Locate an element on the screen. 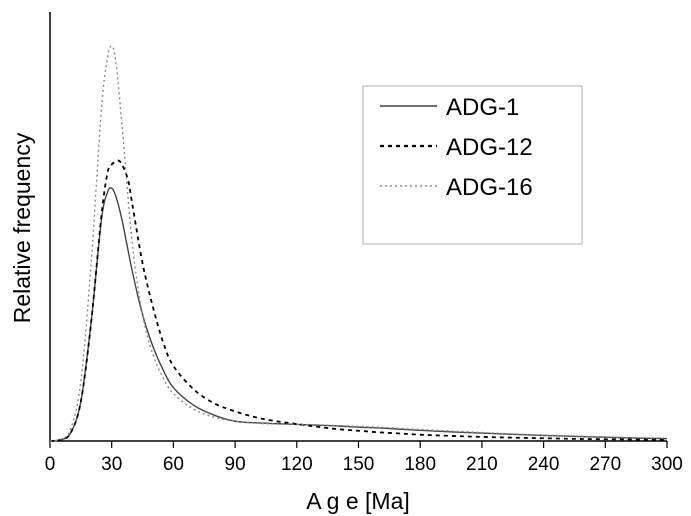  x-tick-label: 60 is located at coordinates (173, 464).